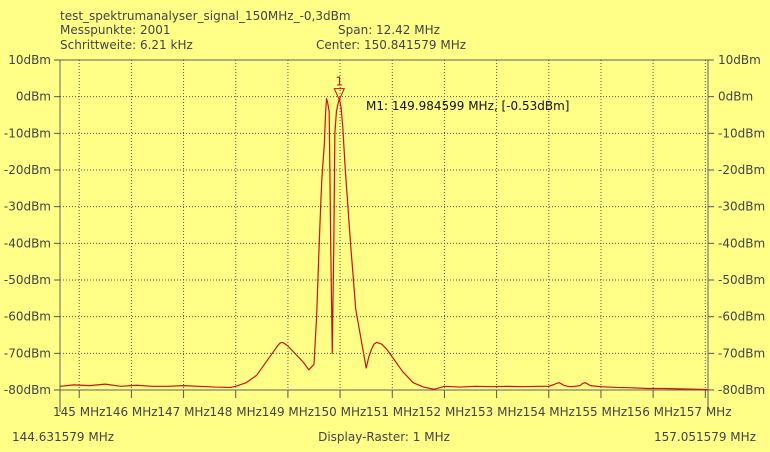 Image resolution: width=770 pixels, height=452 pixels. What do you see at coordinates (451, 94) in the screenshot?
I see `marker-layer: 1 M1: 149.984599 MHz, [-0.53dBm]` at bounding box center [451, 94].